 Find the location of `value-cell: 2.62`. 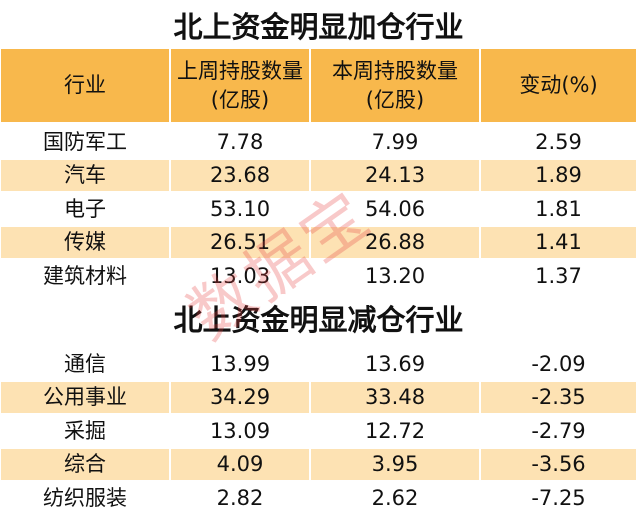

value-cell: 2.62 is located at coordinates (395, 498).